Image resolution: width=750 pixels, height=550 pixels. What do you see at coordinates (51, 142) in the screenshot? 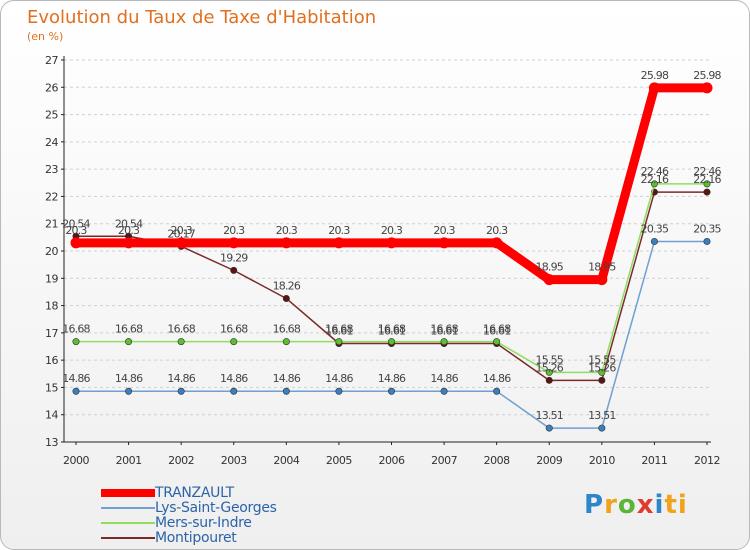
I see `y-tick-label: 24` at bounding box center [51, 142].